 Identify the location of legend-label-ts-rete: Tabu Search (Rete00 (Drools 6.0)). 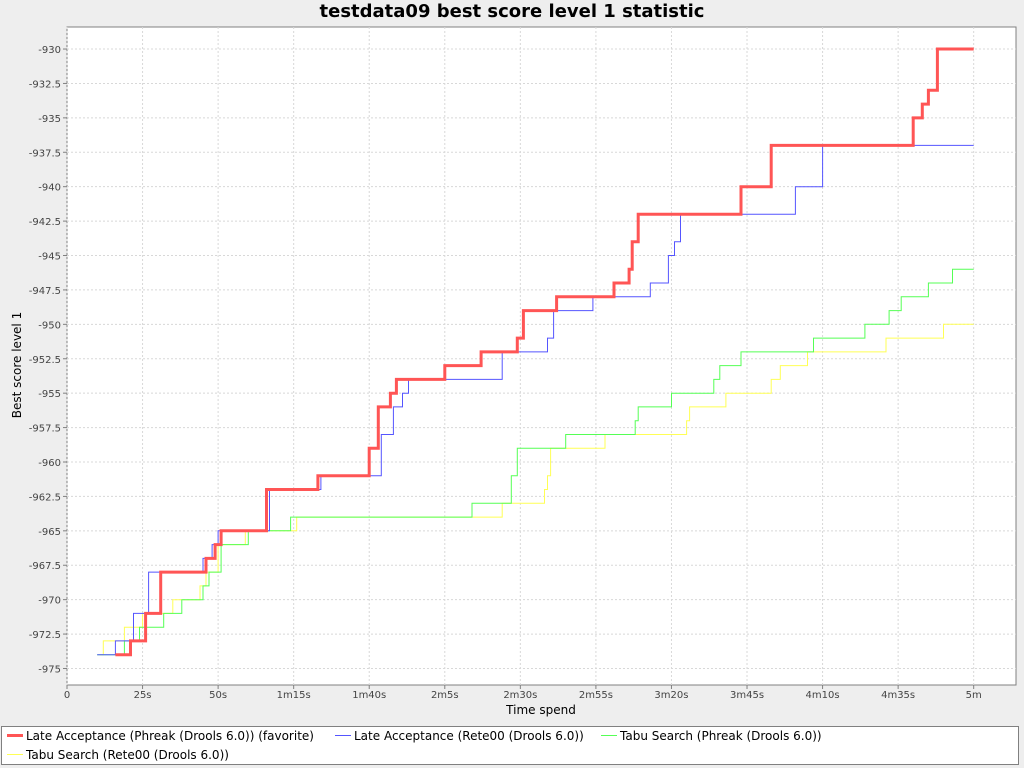
(127, 755).